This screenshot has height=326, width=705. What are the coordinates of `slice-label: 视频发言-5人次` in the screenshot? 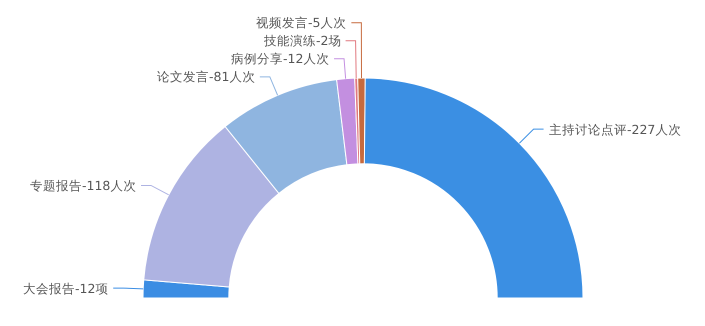 It's located at (301, 22).